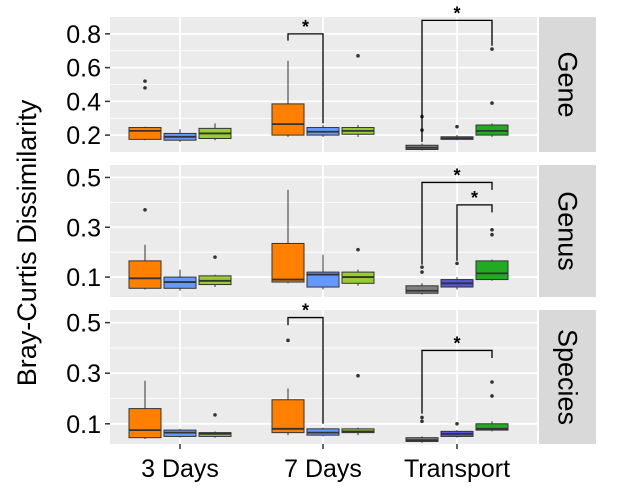 The width and height of the screenshot is (617, 498). I want to click on y-tick-label: 0.6, so click(83, 69).